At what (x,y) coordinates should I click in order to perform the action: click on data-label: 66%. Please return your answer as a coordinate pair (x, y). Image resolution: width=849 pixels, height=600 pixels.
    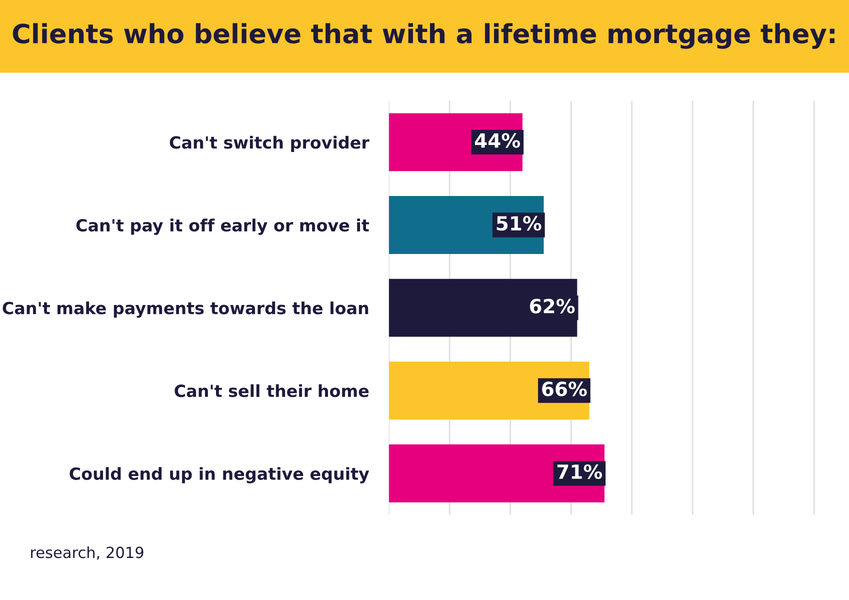
    Looking at the image, I should click on (564, 389).